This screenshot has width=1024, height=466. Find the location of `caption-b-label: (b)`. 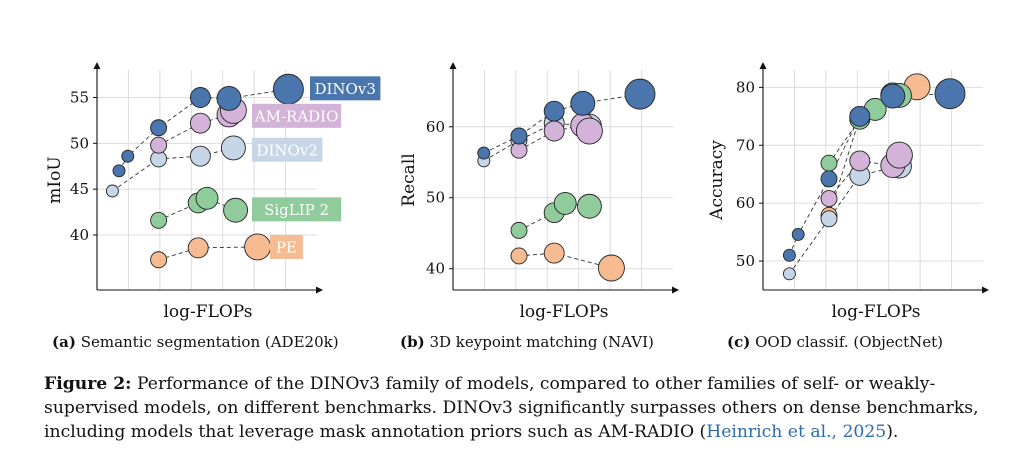

caption-b-label: (b) is located at coordinates (412, 342).